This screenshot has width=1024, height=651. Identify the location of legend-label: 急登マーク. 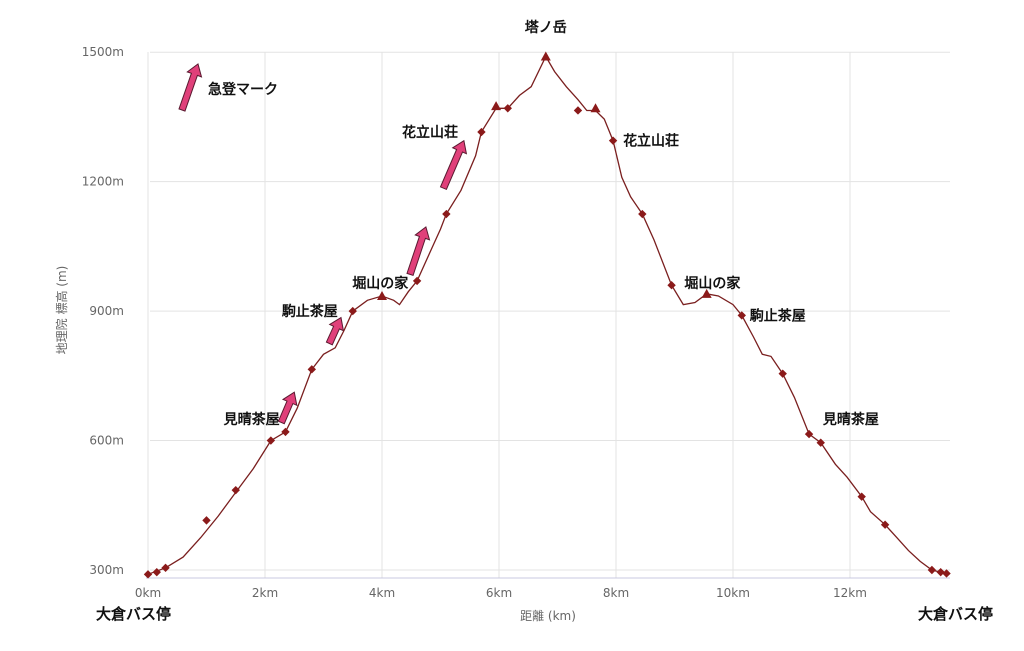
(243, 89).